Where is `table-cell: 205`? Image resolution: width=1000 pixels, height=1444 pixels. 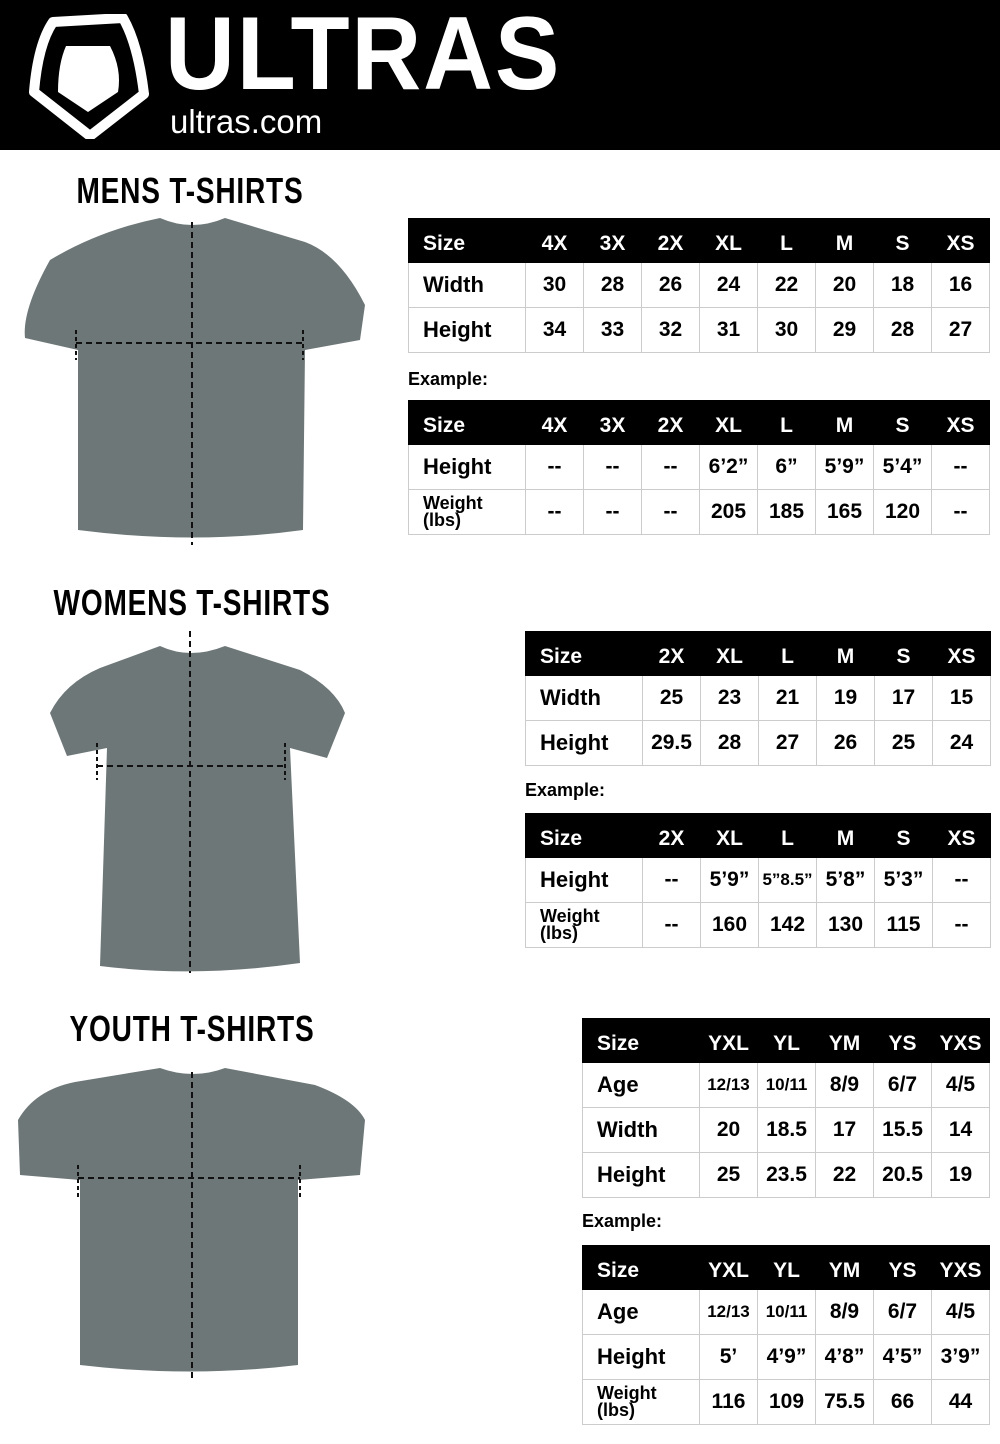
table-cell: 205 is located at coordinates (728, 512).